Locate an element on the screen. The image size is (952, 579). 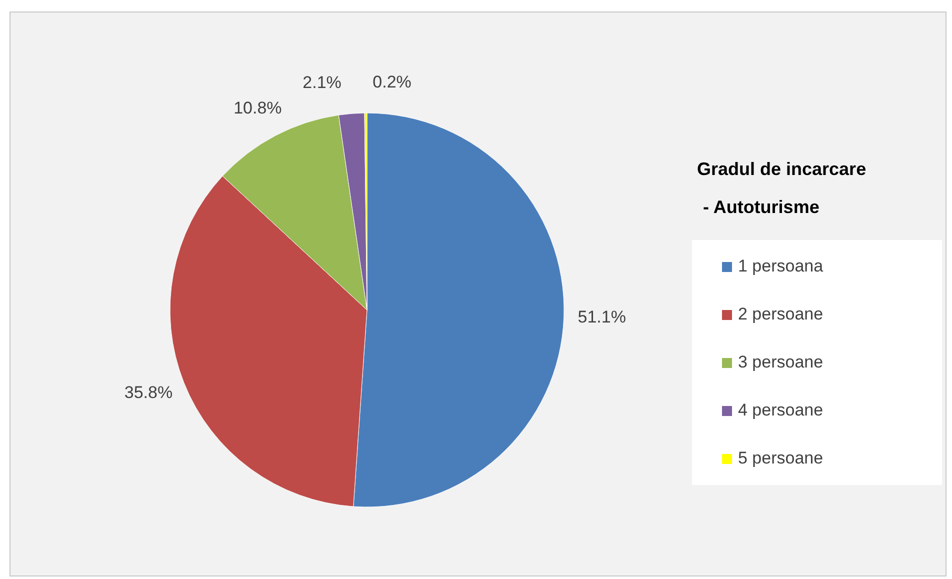
data-label: 0.2% is located at coordinates (392, 82).